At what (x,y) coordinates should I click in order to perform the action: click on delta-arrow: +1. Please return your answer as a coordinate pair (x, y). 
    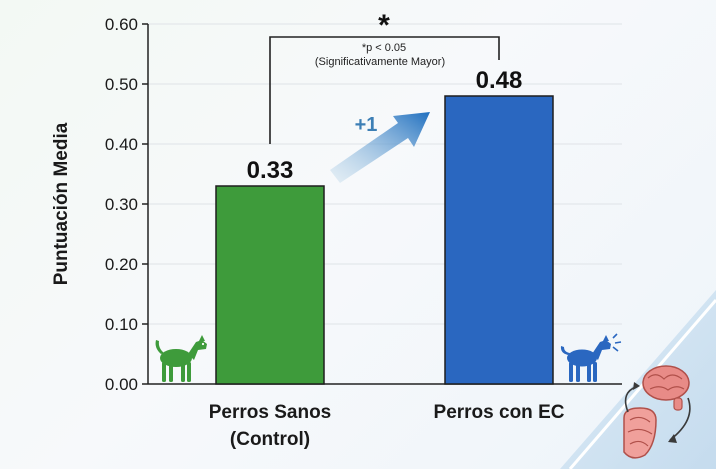
    Looking at the image, I should click on (380, 147).